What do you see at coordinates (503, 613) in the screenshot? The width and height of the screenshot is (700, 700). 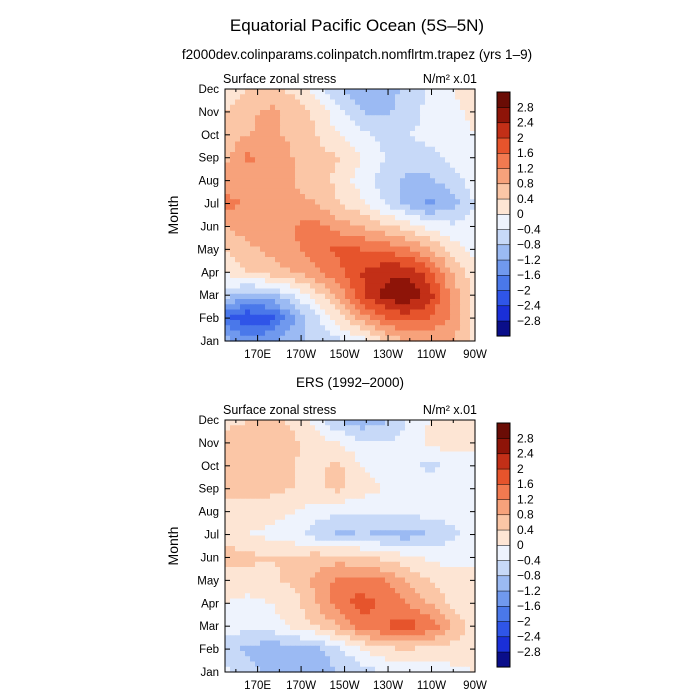 I see `colorbar-swatch` at bounding box center [503, 613].